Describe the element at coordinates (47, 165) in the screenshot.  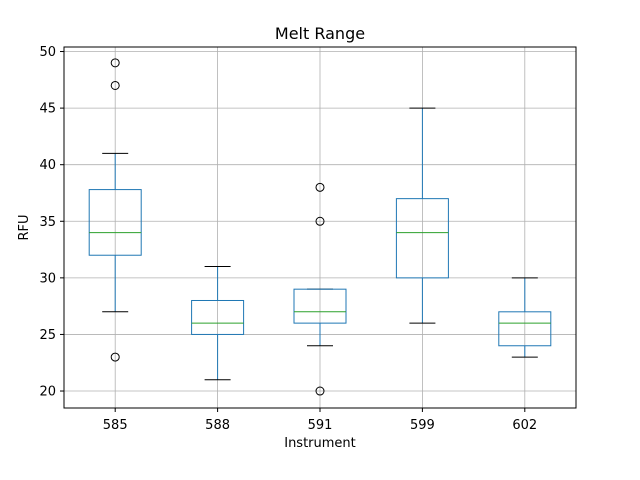
I see `y-tick-label: 40` at that location.